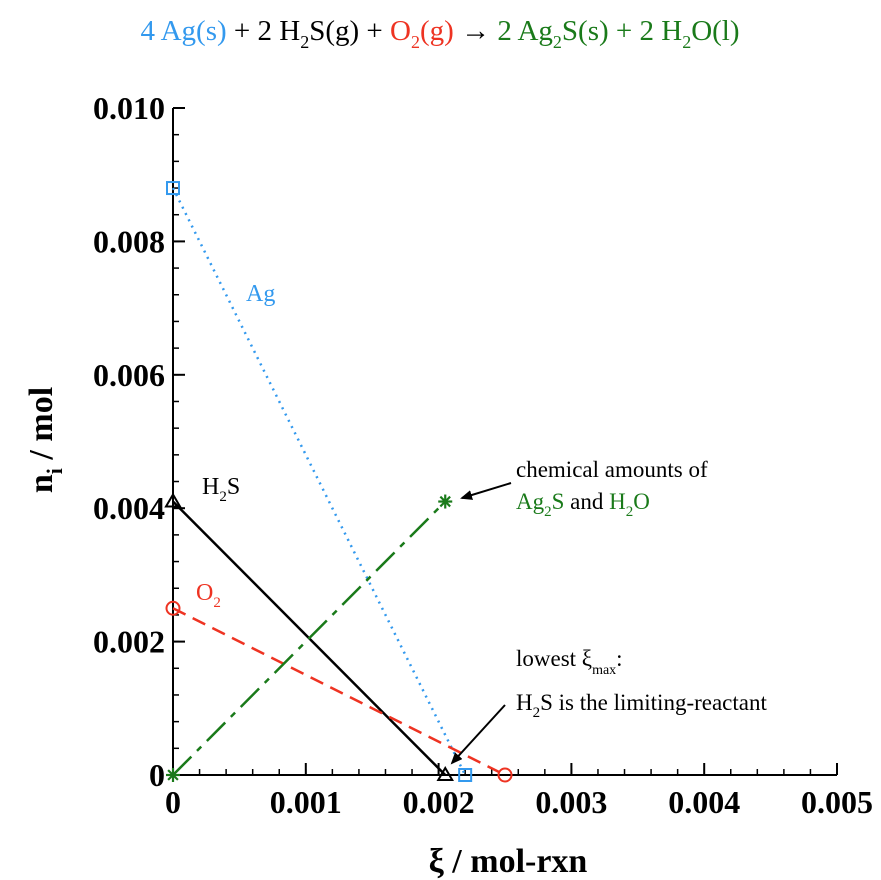  What do you see at coordinates (558, 501) in the screenshot?
I see `annotation-ag2s-b: S` at bounding box center [558, 501].